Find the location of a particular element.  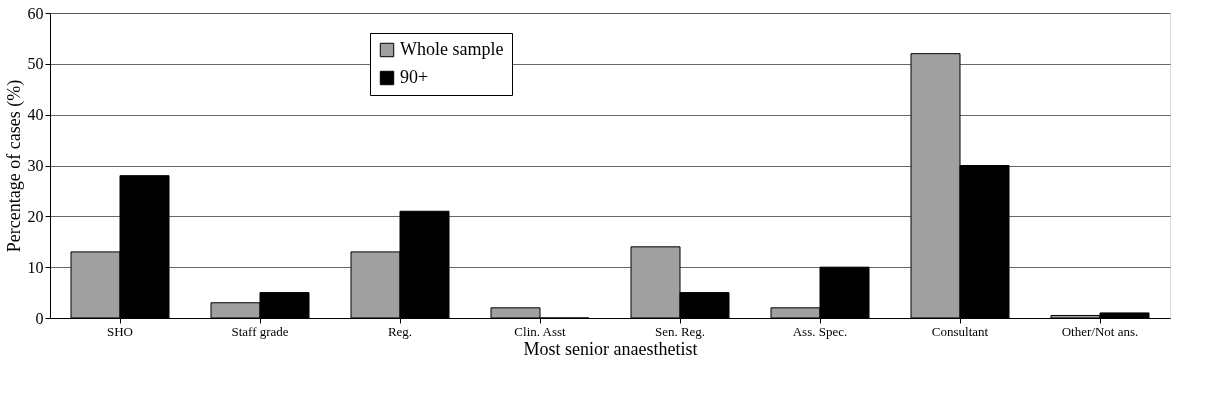

y-tick-label: 60 is located at coordinates (35, 13).